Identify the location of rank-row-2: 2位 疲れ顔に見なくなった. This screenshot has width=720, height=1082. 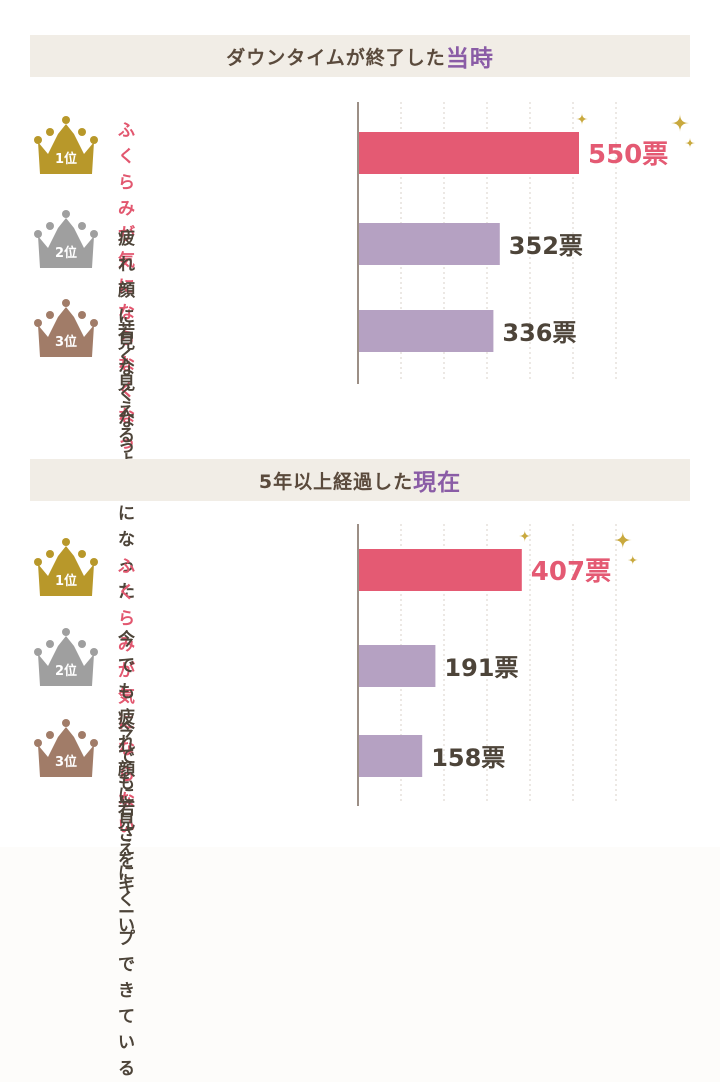
(82, 343).